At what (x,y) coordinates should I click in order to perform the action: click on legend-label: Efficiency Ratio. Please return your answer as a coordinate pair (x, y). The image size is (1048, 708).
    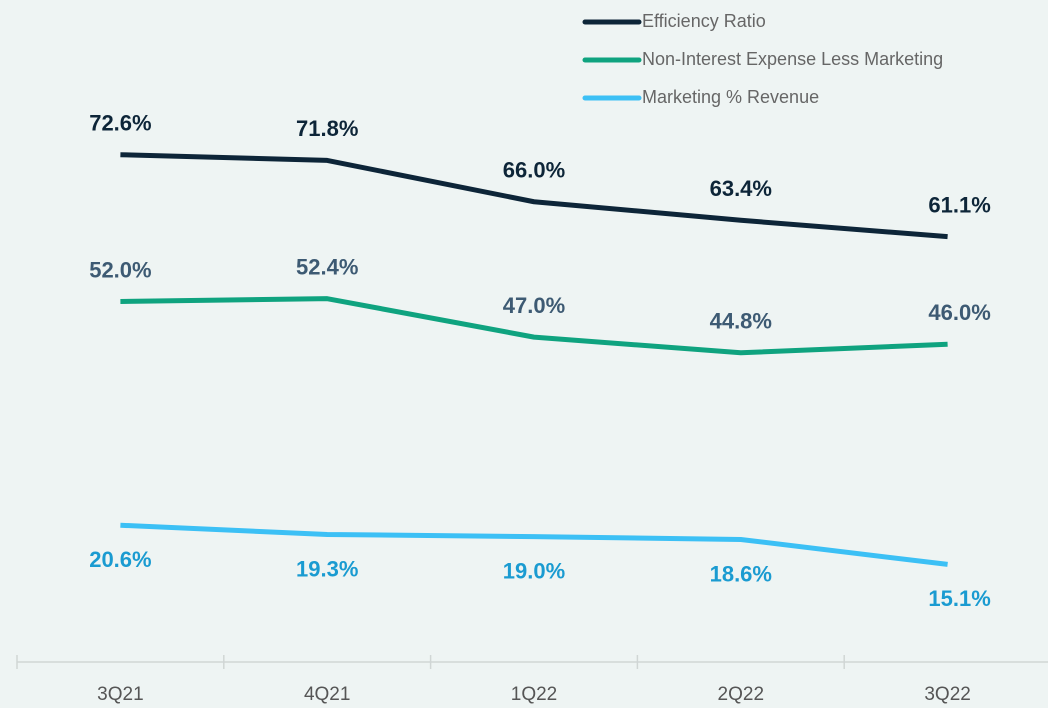
    Looking at the image, I should click on (704, 21).